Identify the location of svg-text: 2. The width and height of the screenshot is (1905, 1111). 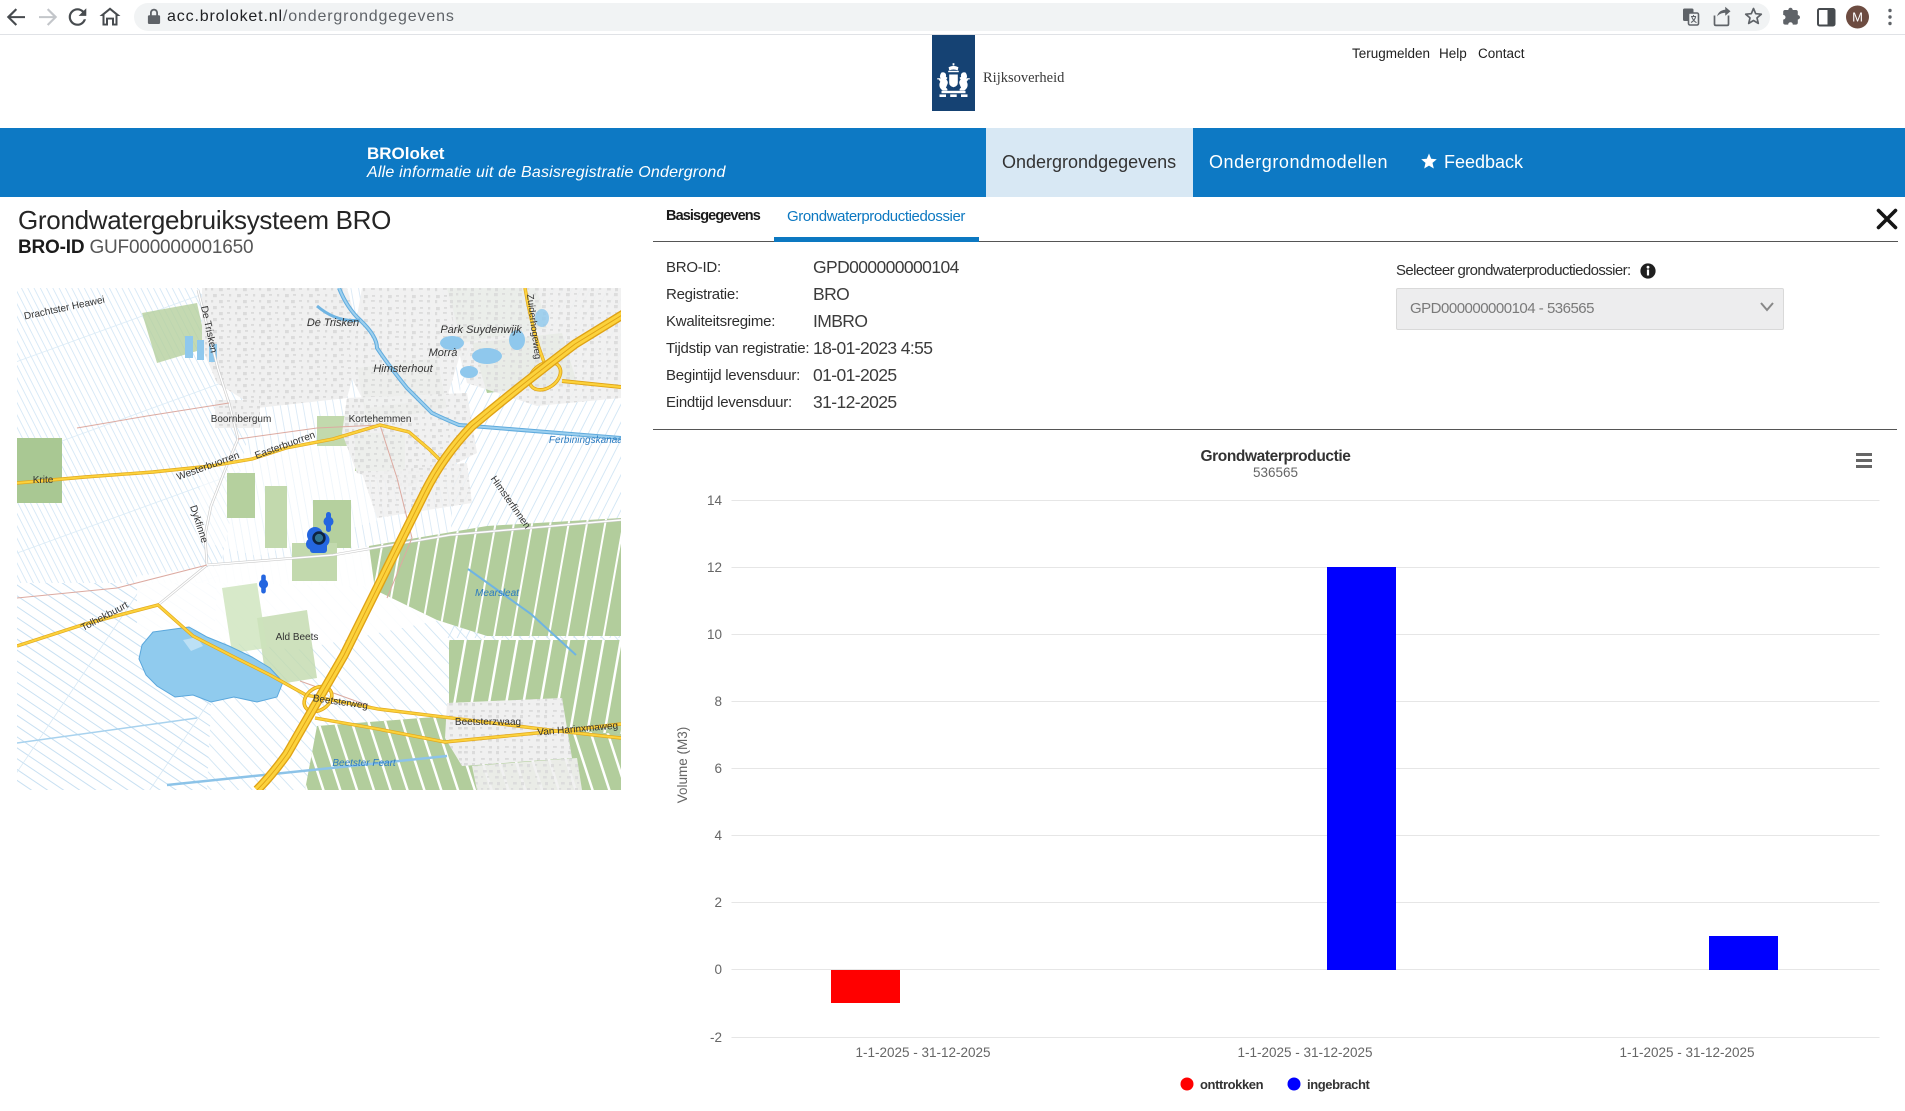
(718, 902).